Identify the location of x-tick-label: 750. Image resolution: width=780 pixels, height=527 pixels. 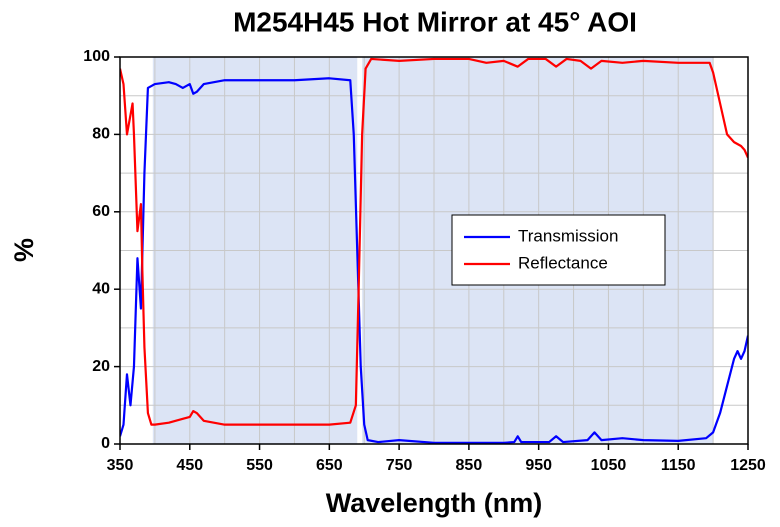
(399, 465).